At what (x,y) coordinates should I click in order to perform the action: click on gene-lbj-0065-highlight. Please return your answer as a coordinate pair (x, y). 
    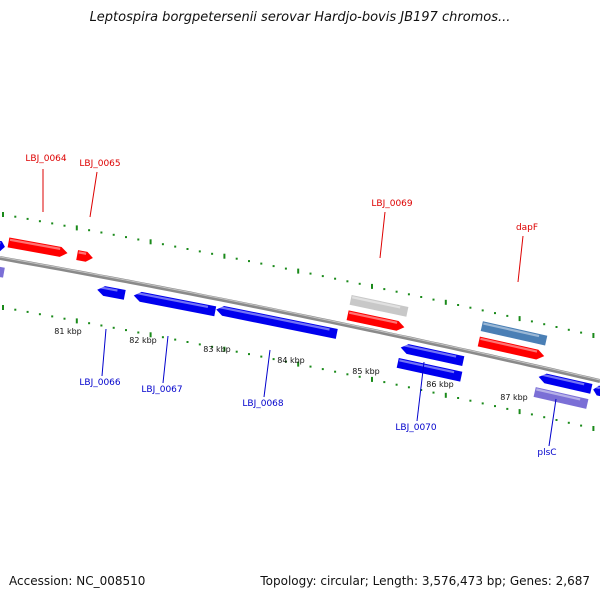
    Looking at the image, I should click on (82, 253).